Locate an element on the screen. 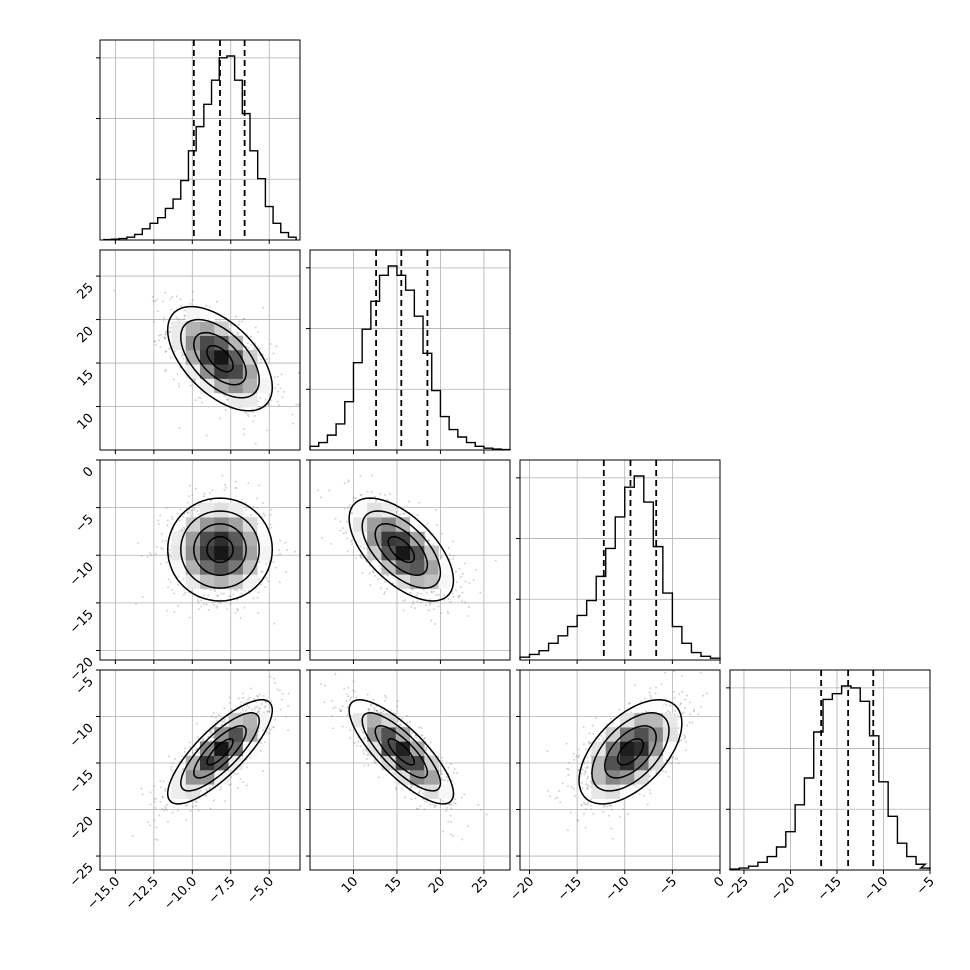 Image resolution: width=970 pixels, height=970 pixels. panel-frame is located at coordinates (410, 560).